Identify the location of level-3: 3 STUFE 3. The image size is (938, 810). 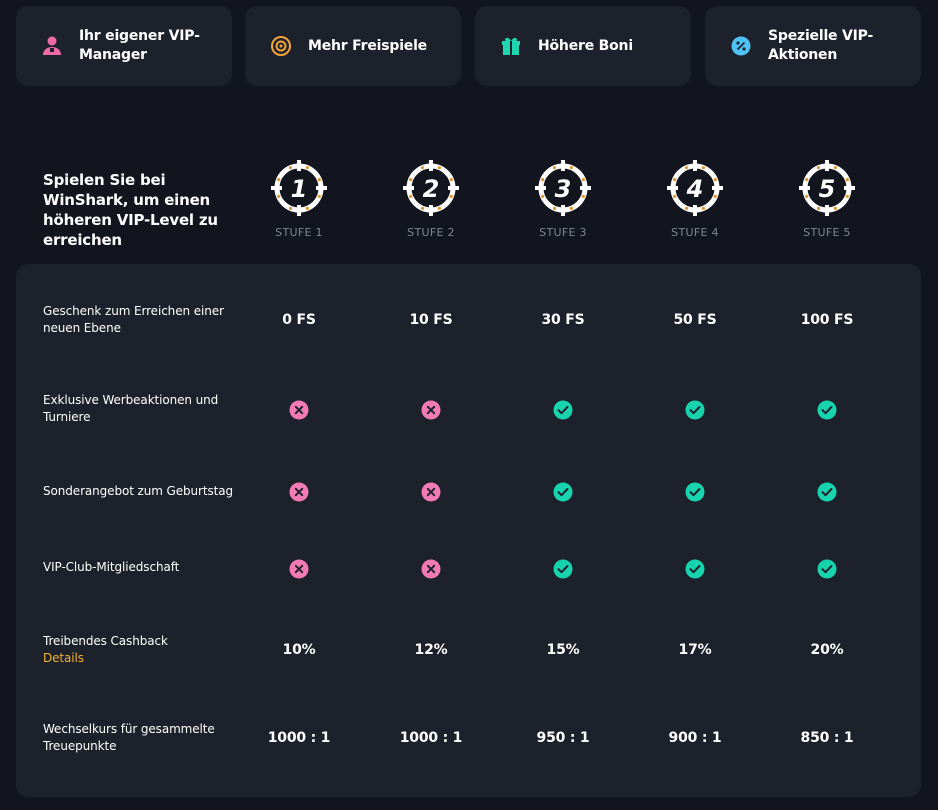
(563, 198).